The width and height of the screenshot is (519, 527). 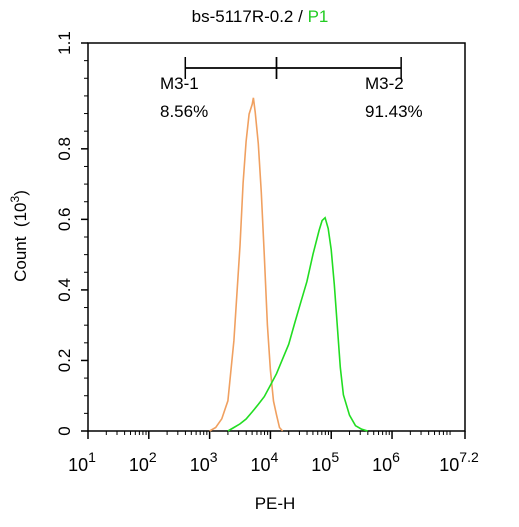 What do you see at coordinates (265, 462) in the screenshot?
I see `x-tick-label: 10⁴` at bounding box center [265, 462].